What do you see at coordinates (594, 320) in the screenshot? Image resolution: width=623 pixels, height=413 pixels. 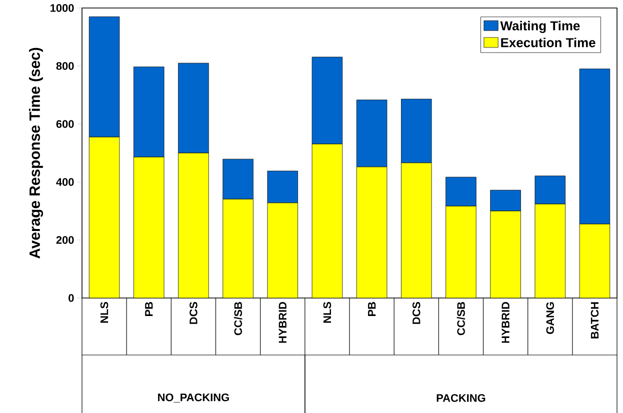 I see `x-tick-label: BATCH` at bounding box center [594, 320].